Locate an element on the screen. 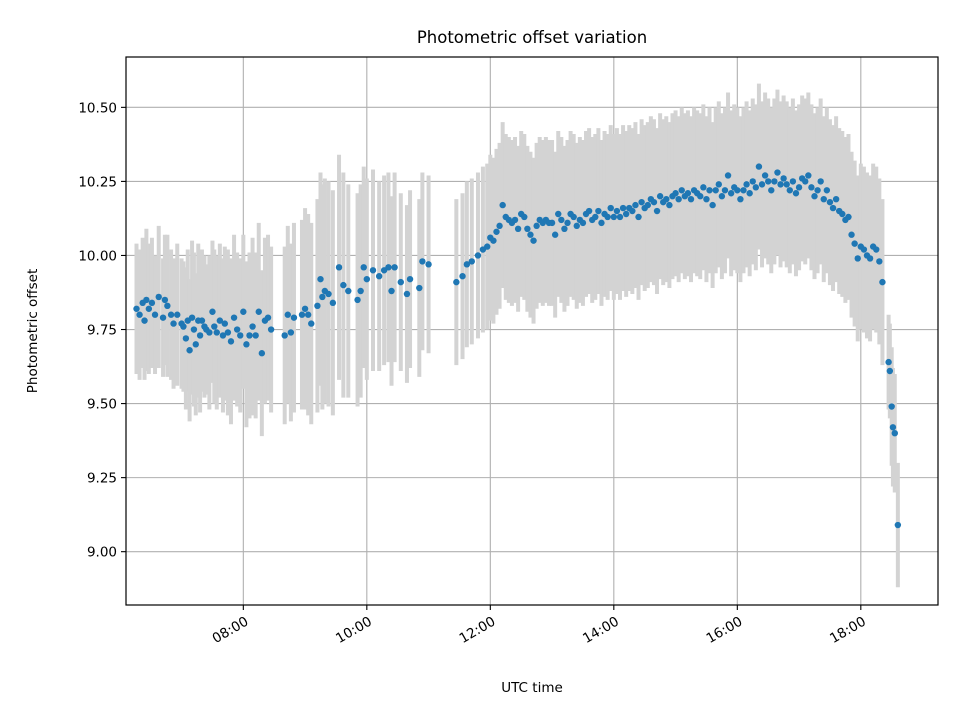  y-tick-label: 9.25 is located at coordinates (102, 479).